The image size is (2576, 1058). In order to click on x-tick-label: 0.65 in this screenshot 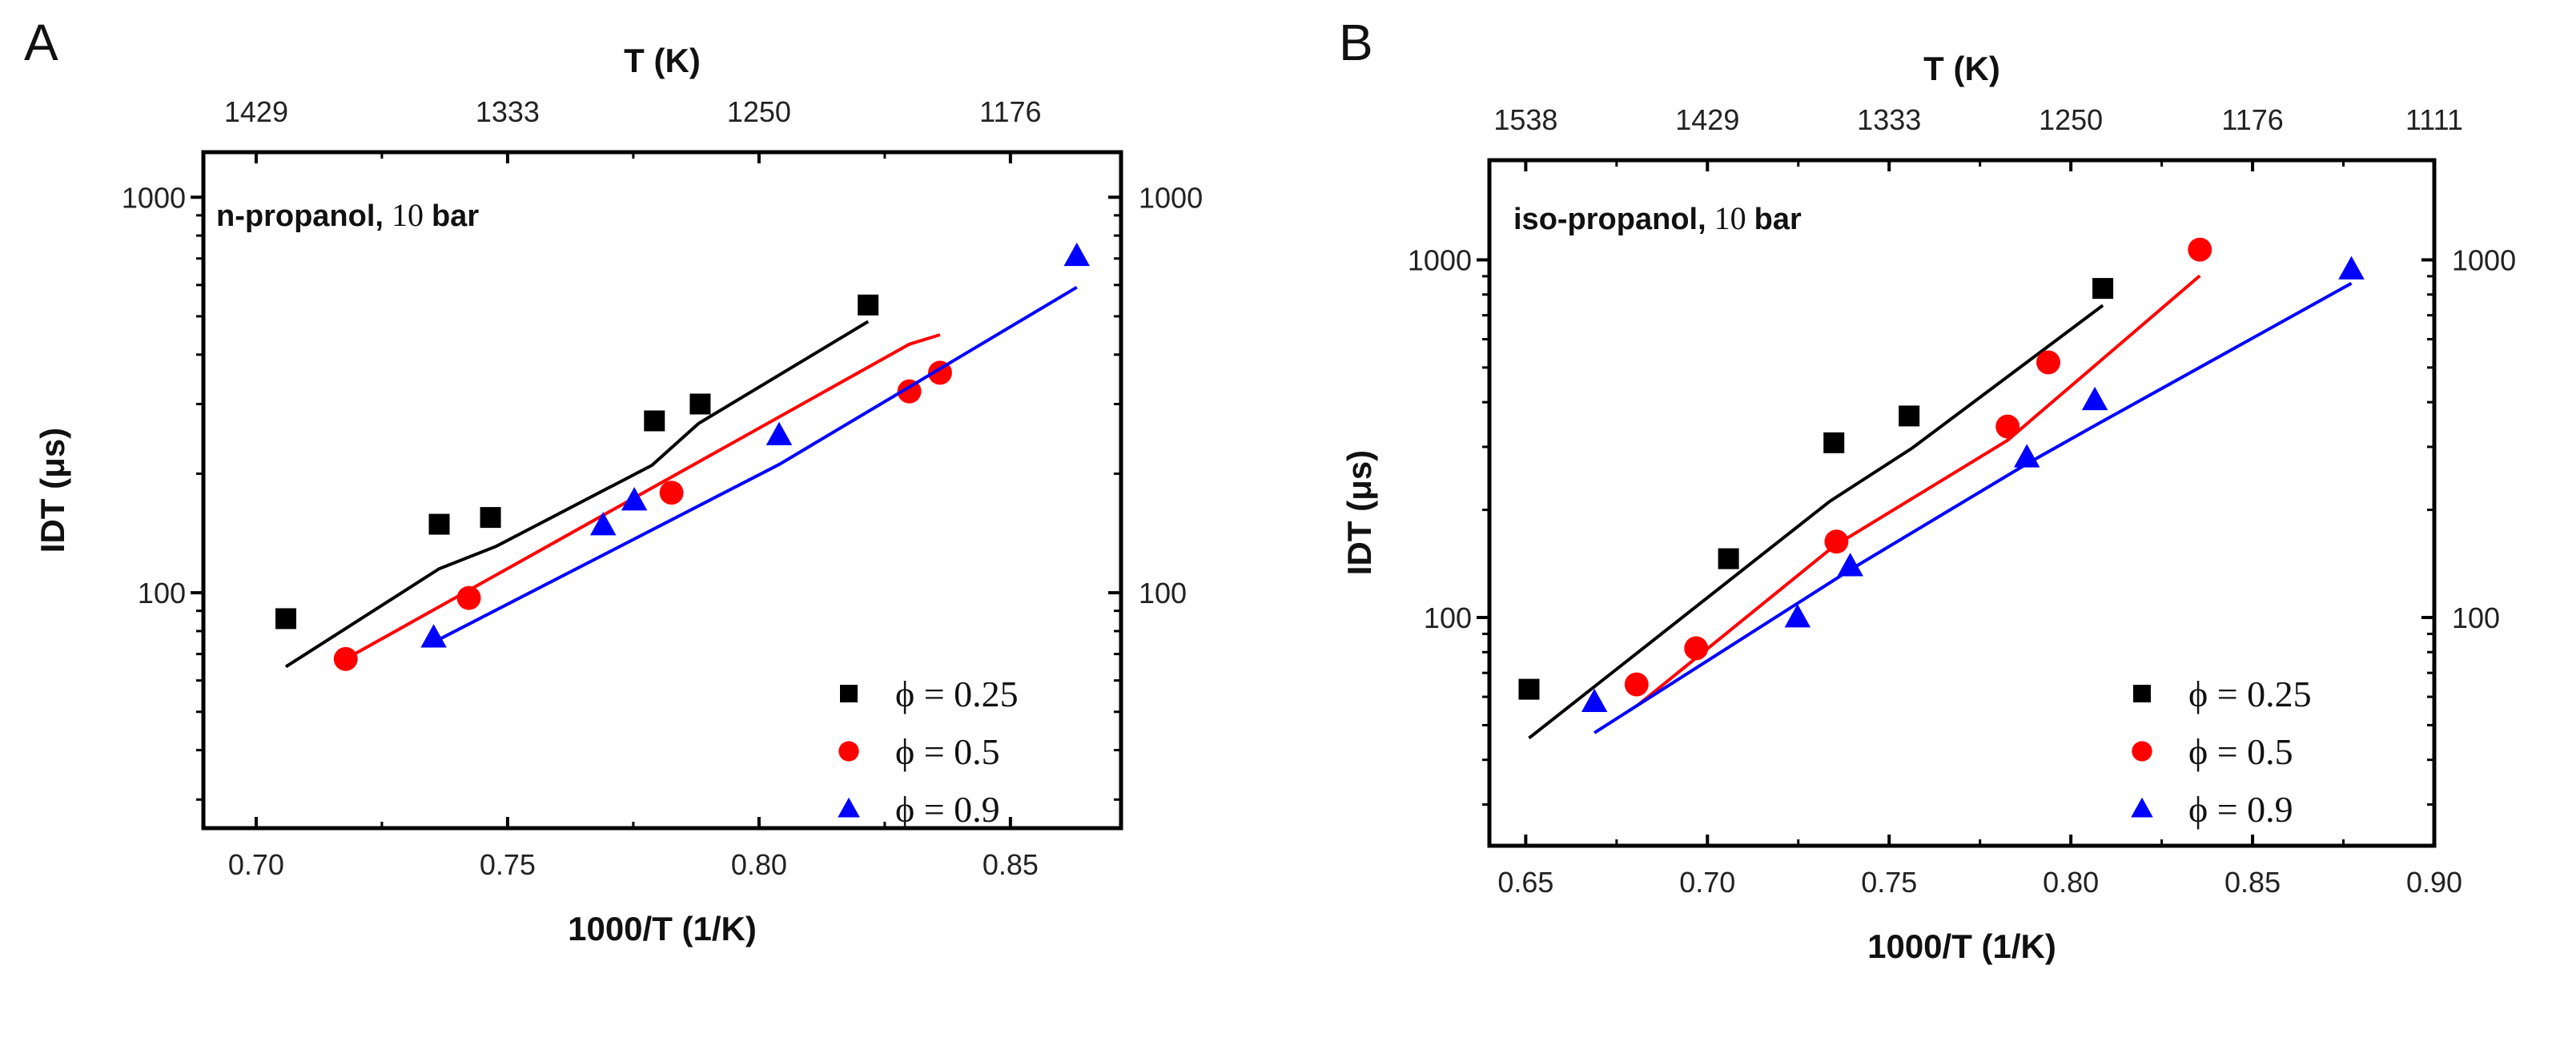, I will do `click(1525, 882)`.